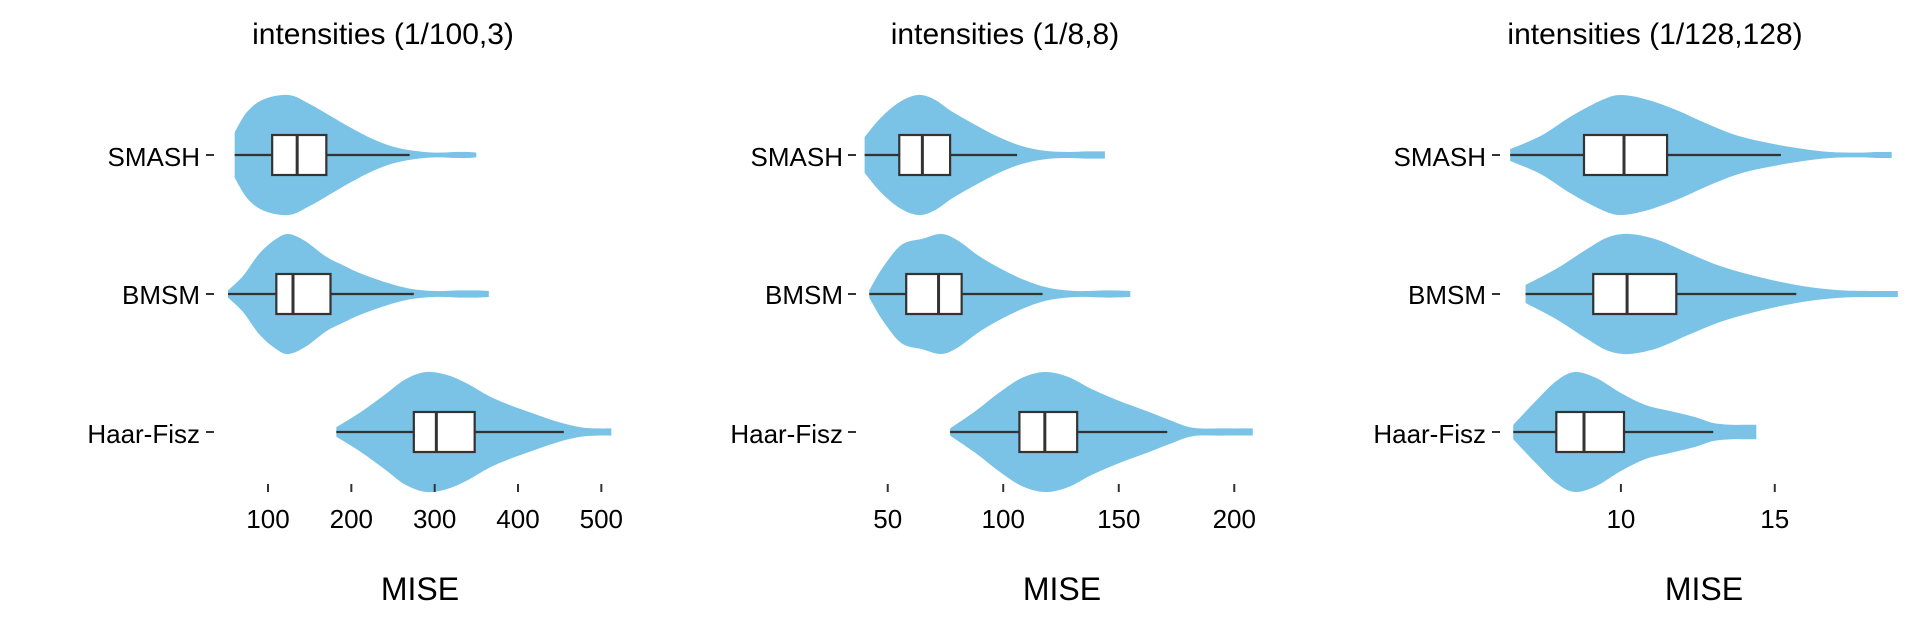 The image size is (1920, 624). Describe the element at coordinates (797, 157) in the screenshot. I see `panel-2-label-smash: SMASH` at that location.